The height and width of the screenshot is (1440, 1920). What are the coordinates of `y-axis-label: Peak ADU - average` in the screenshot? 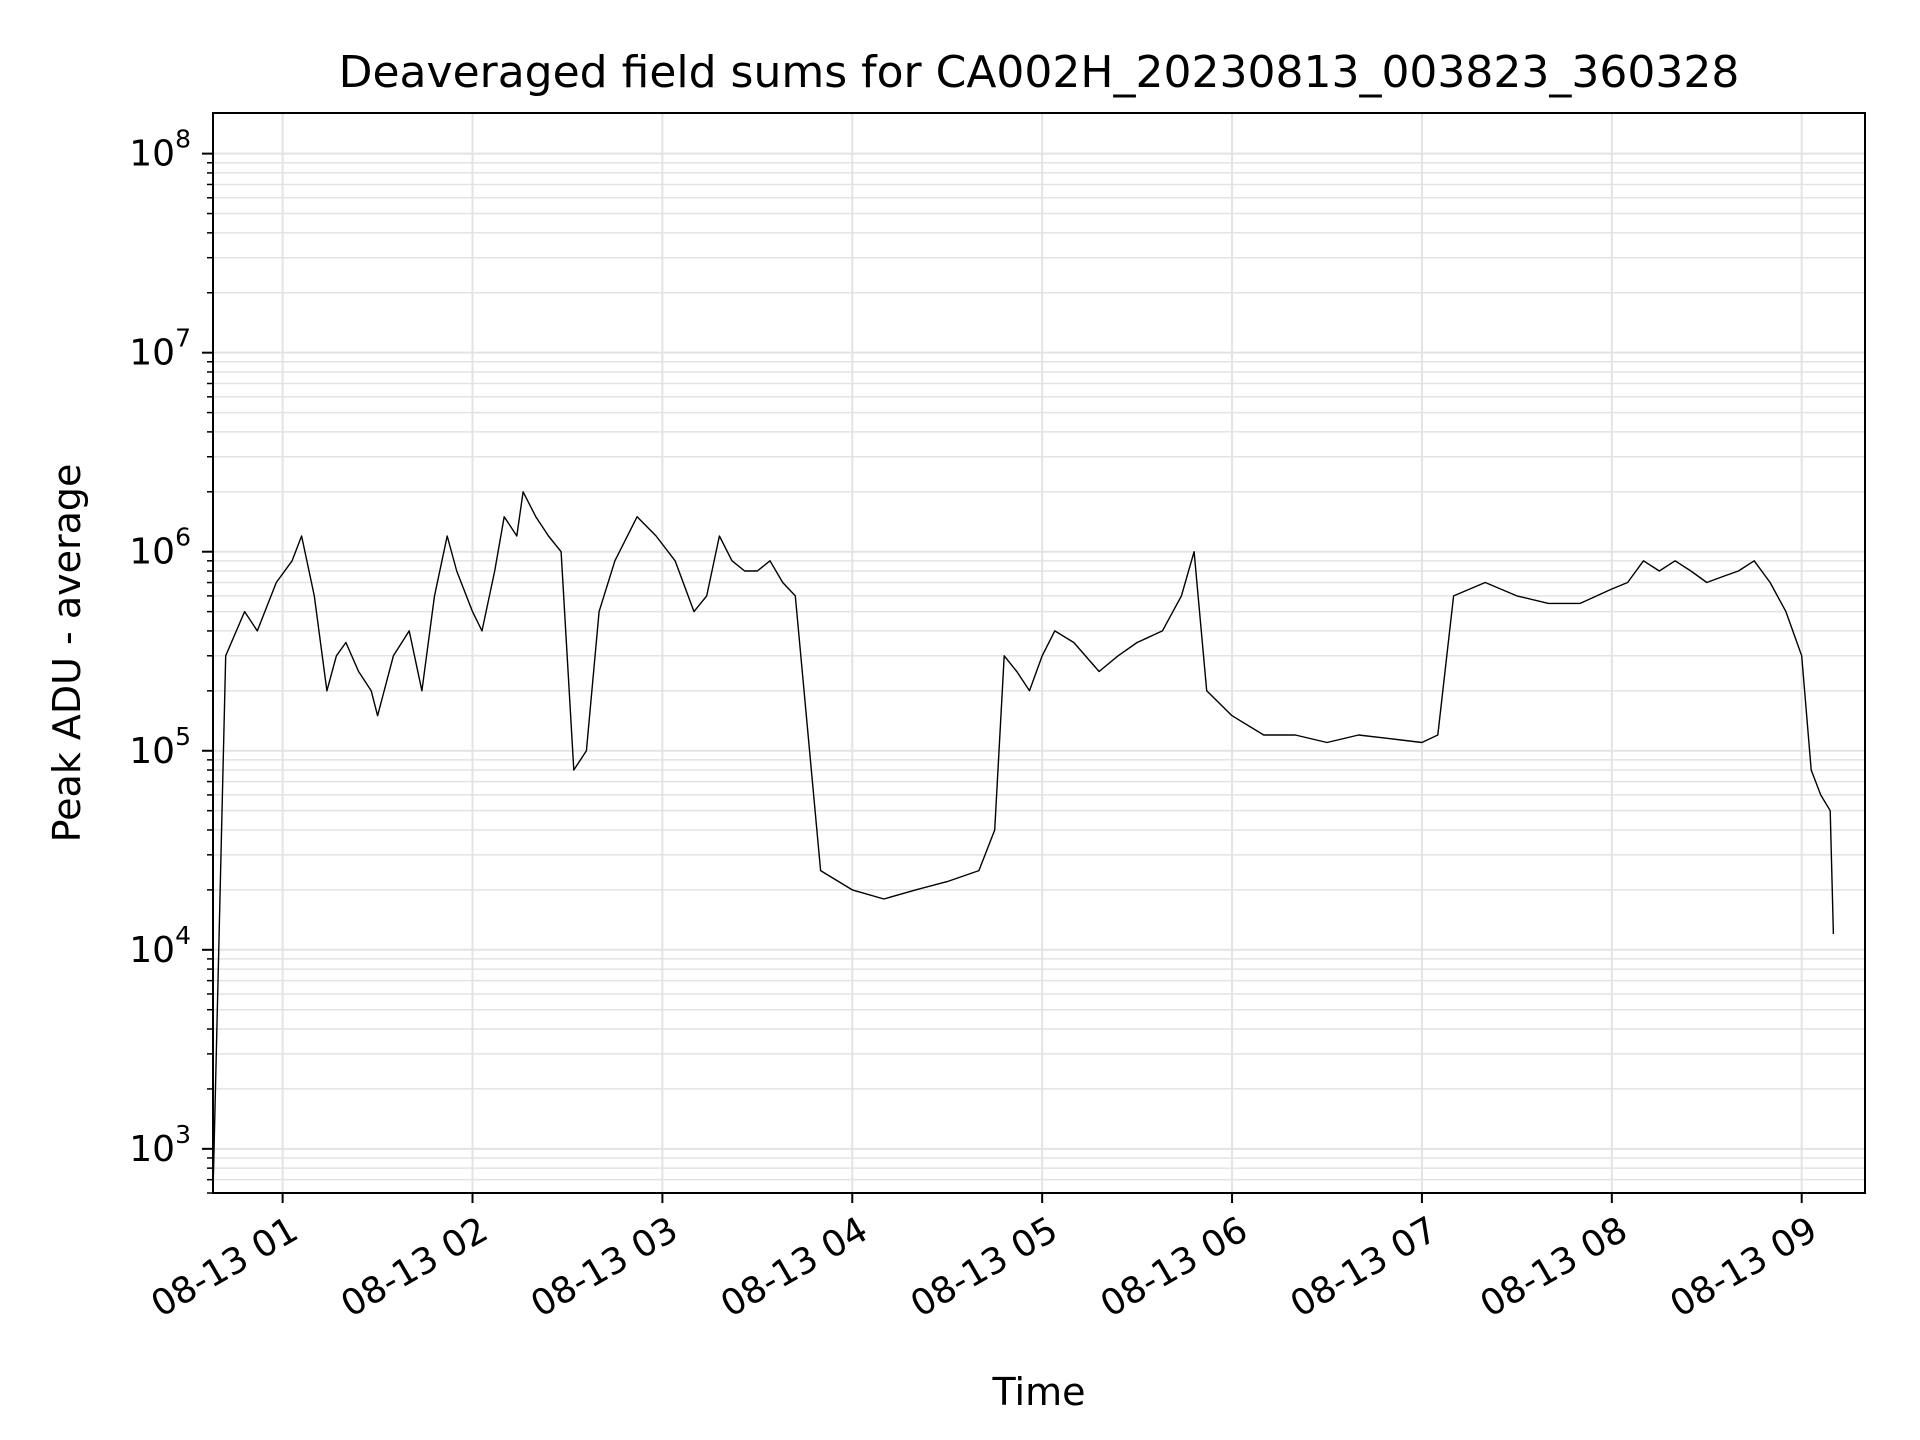 It's located at (67, 653).